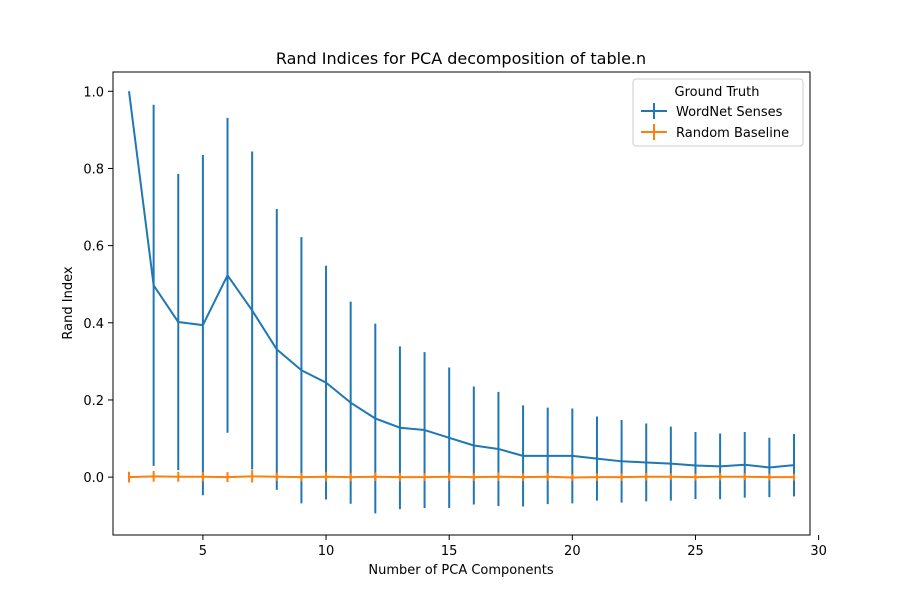 The image size is (900, 600). What do you see at coordinates (93, 324) in the screenshot?
I see `y-tick-label: 0.4` at bounding box center [93, 324].